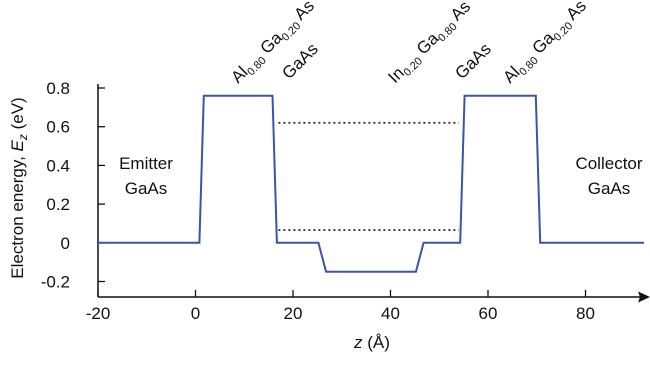  I want to click on x-tick-label: 60, so click(488, 313).